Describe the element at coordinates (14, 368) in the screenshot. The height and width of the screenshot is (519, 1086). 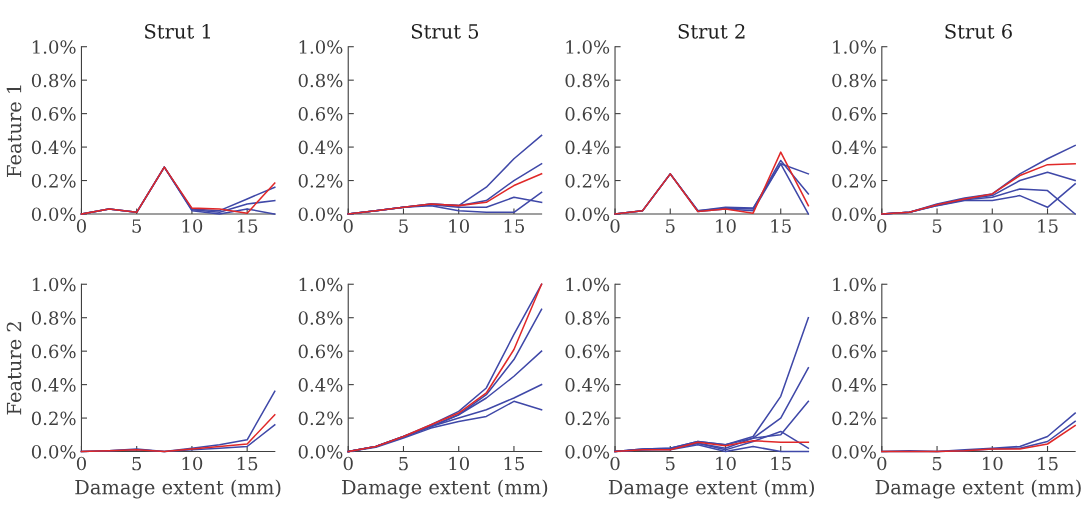
I see `y-axis-title: Feature 2` at that location.